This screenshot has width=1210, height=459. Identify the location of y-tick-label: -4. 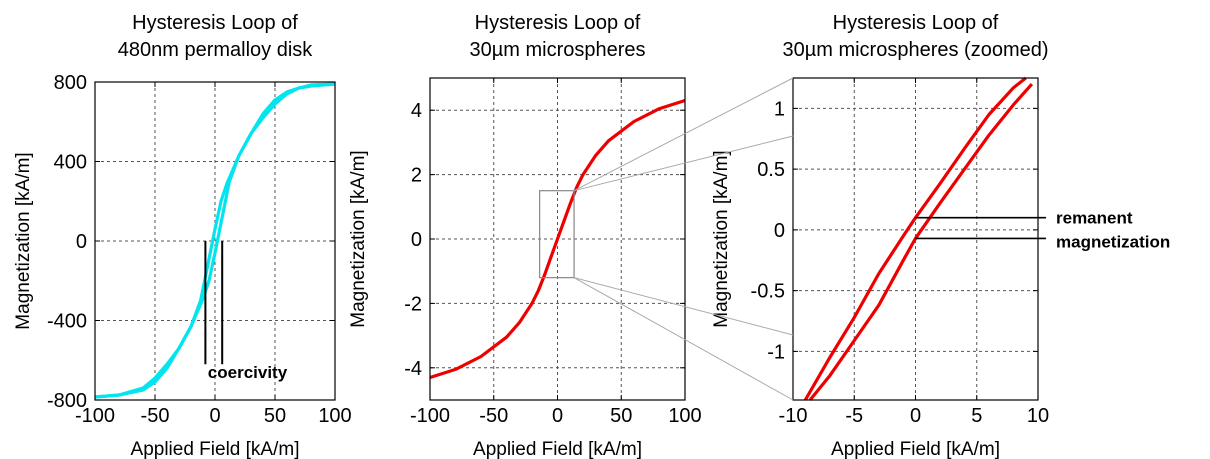
(413, 369).